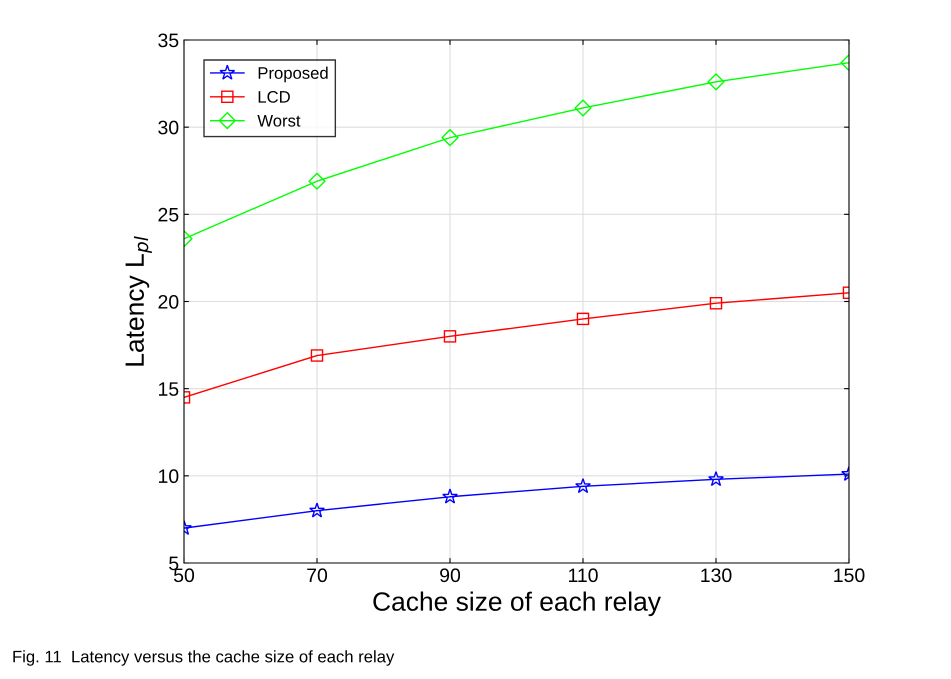  What do you see at coordinates (203, 658) in the screenshot?
I see `caption: Fig. 11 Latency versus the cache size of each relay` at bounding box center [203, 658].